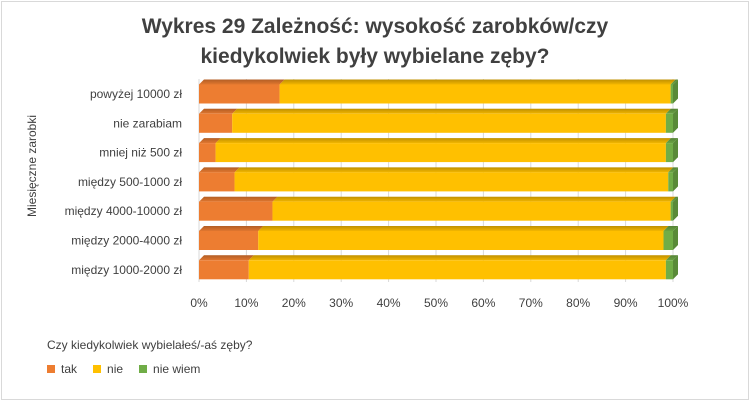 This screenshot has width=750, height=401. I want to click on chart-title-line-2: kiedykolwiek były wybielane zęby?, so click(375, 56).